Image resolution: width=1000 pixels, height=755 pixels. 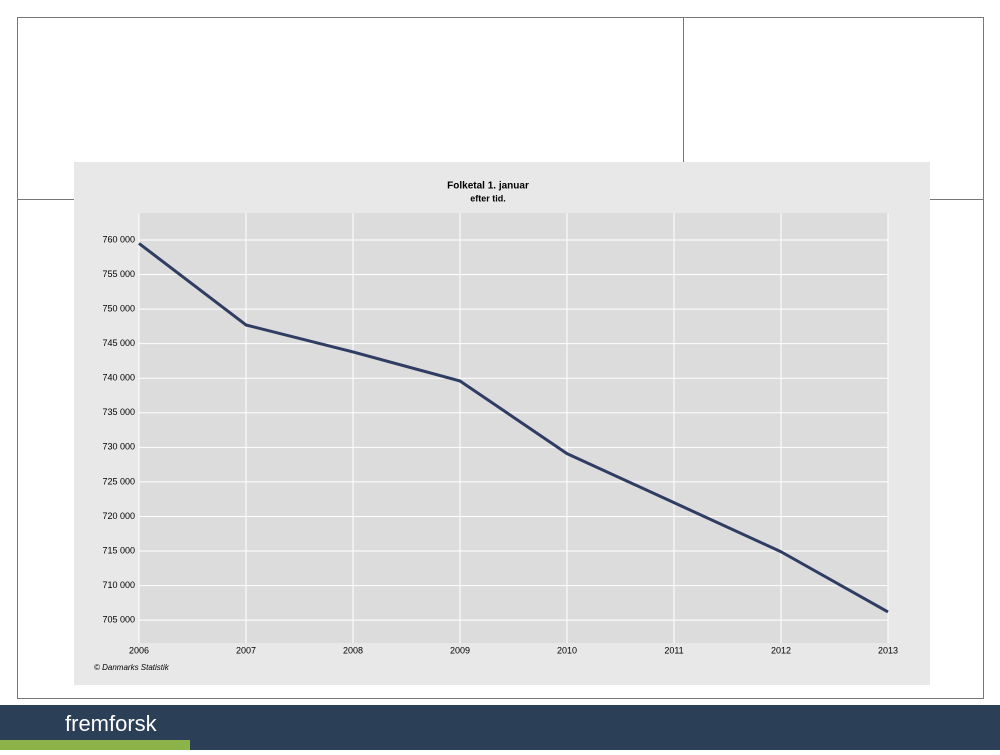 What do you see at coordinates (673, 650) in the screenshot?
I see `x-tick-label: 2011` at bounding box center [673, 650].